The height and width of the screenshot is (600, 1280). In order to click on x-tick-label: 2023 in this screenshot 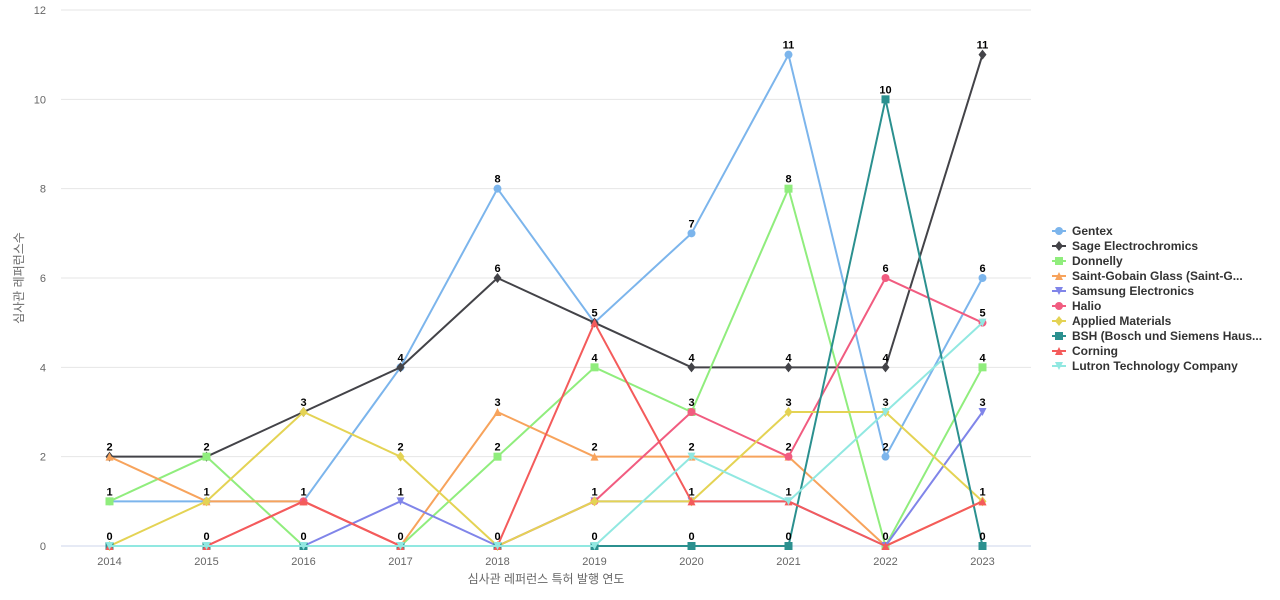, I will do `click(982, 562)`.